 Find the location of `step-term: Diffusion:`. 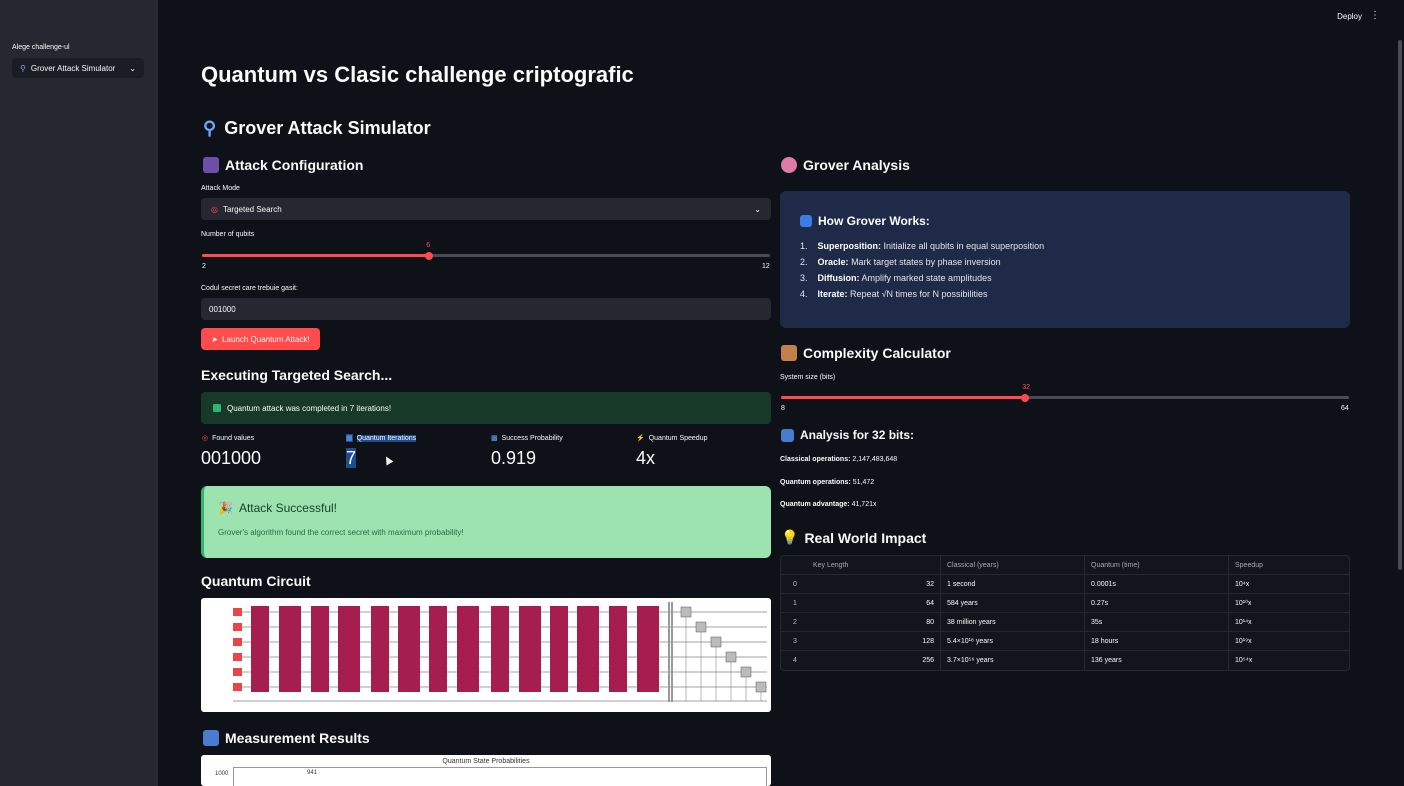

step-term: Diffusion: is located at coordinates (838, 278).